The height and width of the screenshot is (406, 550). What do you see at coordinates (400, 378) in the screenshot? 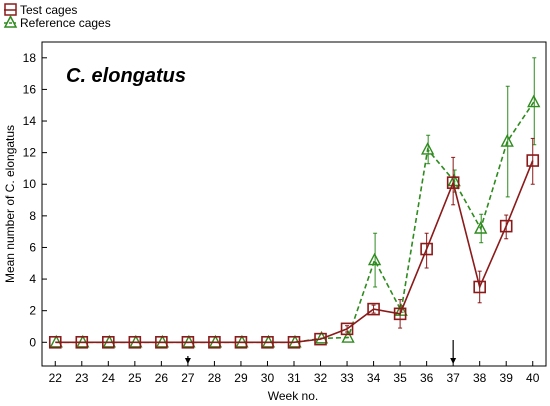
I see `x-tick-label: 35` at bounding box center [400, 378].